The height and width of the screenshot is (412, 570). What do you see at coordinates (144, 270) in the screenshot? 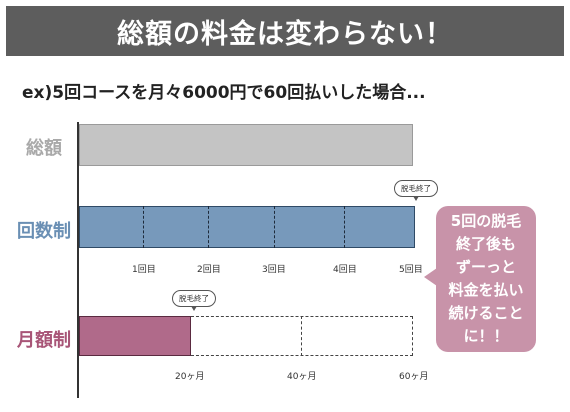
I see `kaisu-tick-1: 1回目` at bounding box center [144, 270].